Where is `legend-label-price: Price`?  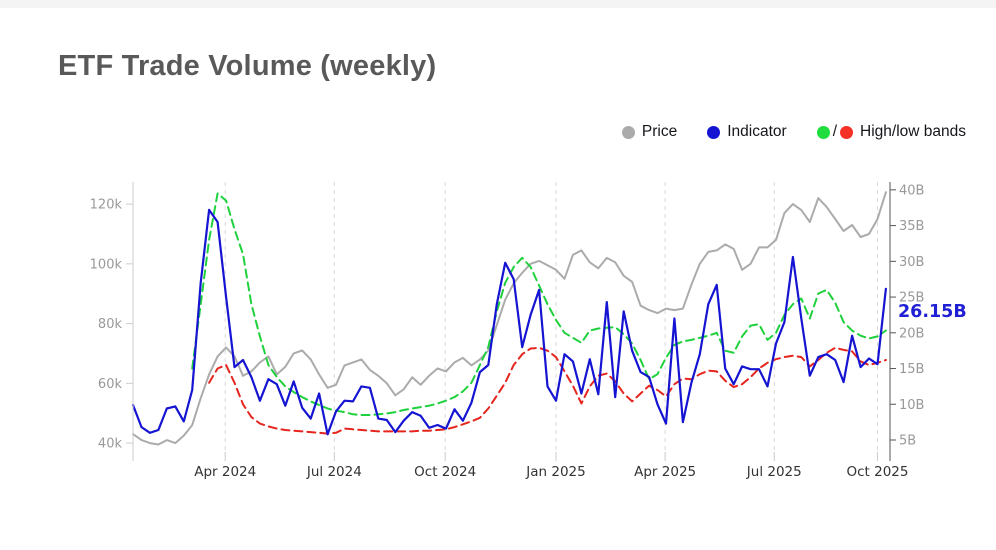 legend-label-price: Price is located at coordinates (659, 131).